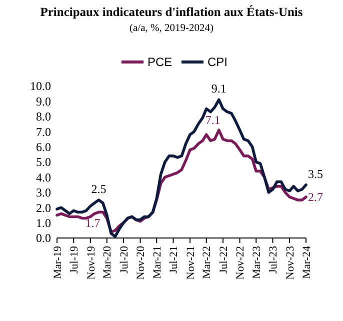 The height and width of the screenshot is (321, 343). What do you see at coordinates (274, 260) in the screenshot?
I see `x-tick-label: Jul-23` at bounding box center [274, 260].